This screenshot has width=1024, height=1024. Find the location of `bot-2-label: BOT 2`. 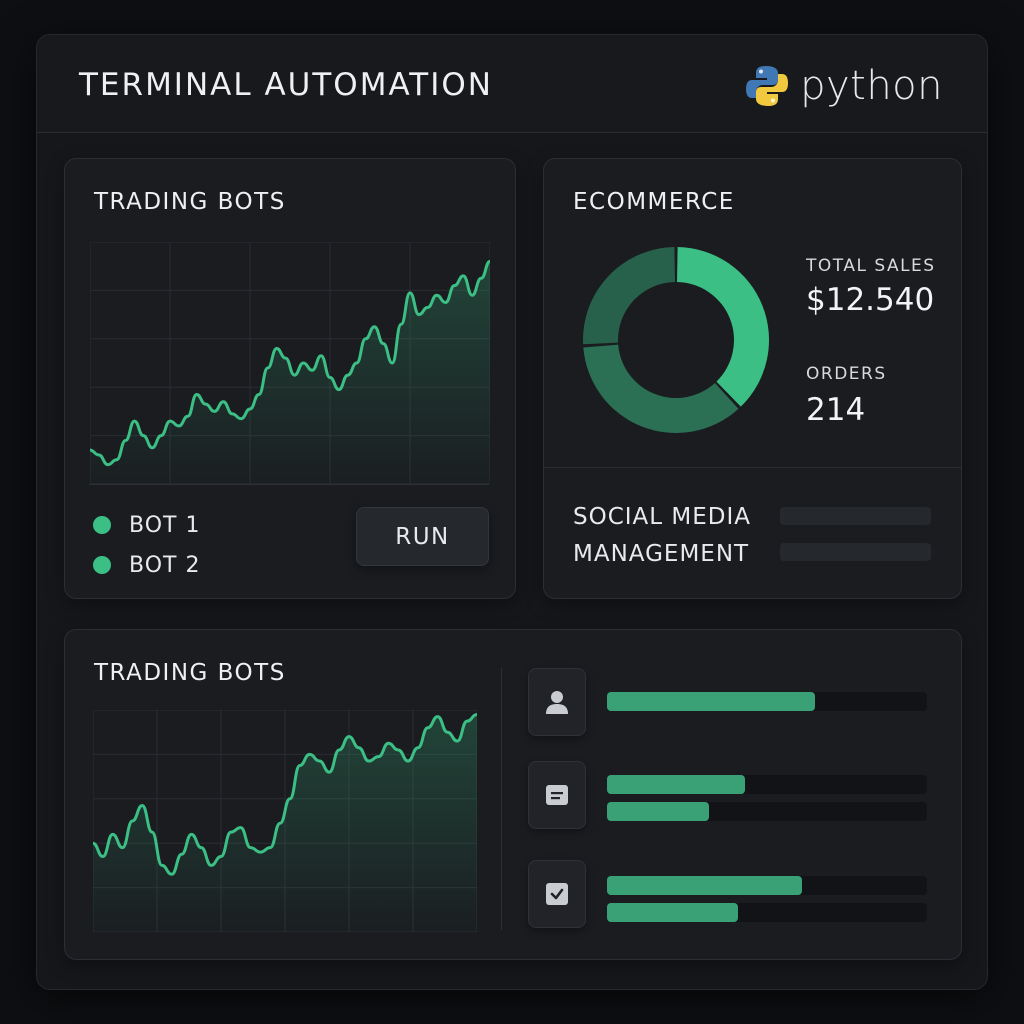

bot-2-label: BOT 2 is located at coordinates (165, 565).